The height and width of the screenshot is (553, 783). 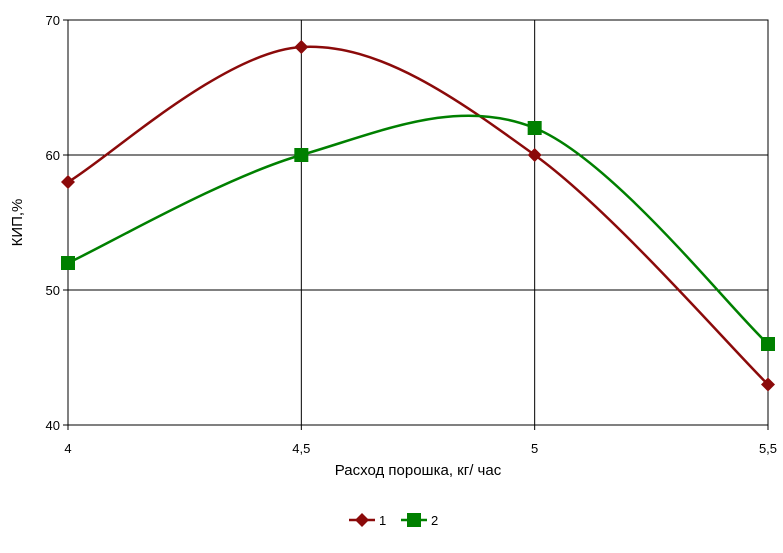 I want to click on y-tick-label: 40, so click(x=53, y=425).